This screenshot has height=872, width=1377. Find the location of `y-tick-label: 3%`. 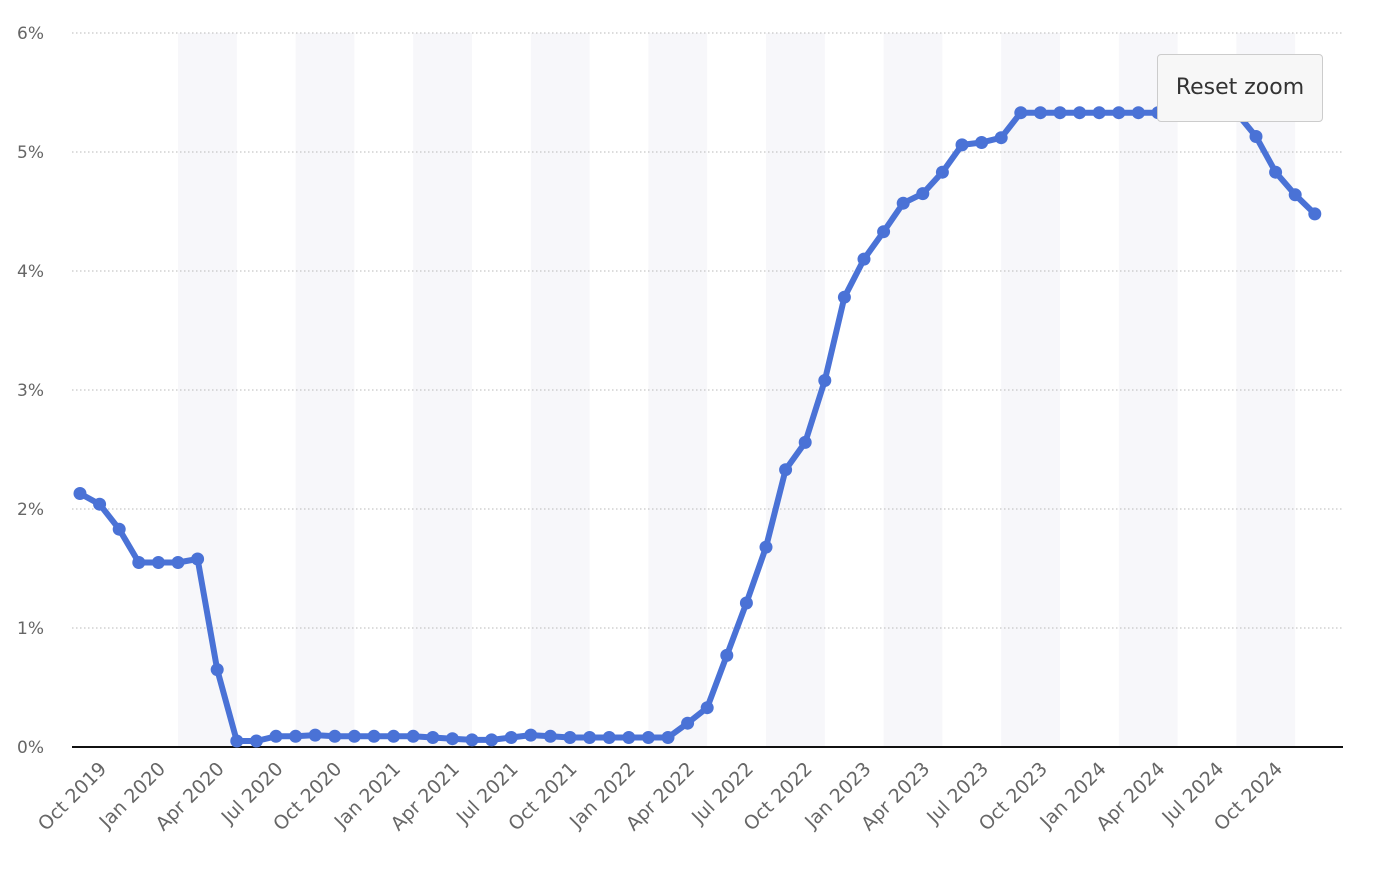

y-tick-label: 3% is located at coordinates (30, 391).